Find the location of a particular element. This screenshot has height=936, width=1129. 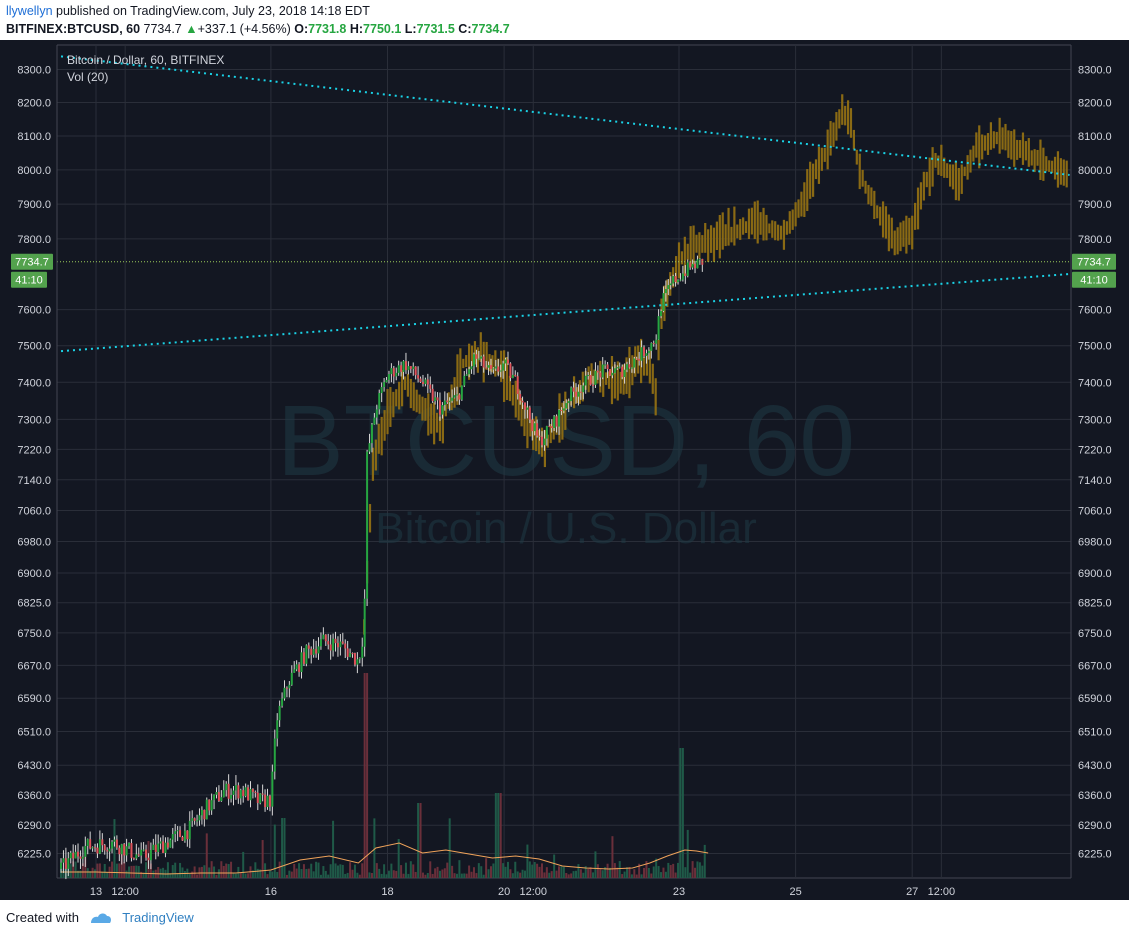

time-tick: 16 is located at coordinates (271, 892).